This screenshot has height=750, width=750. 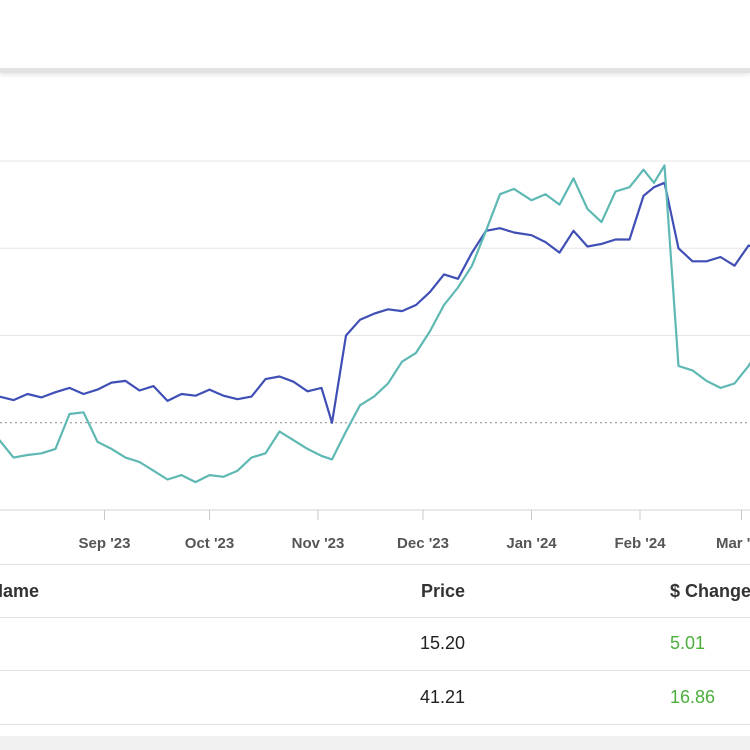 What do you see at coordinates (640, 543) in the screenshot?
I see `x-tick-label: Feb '24` at bounding box center [640, 543].